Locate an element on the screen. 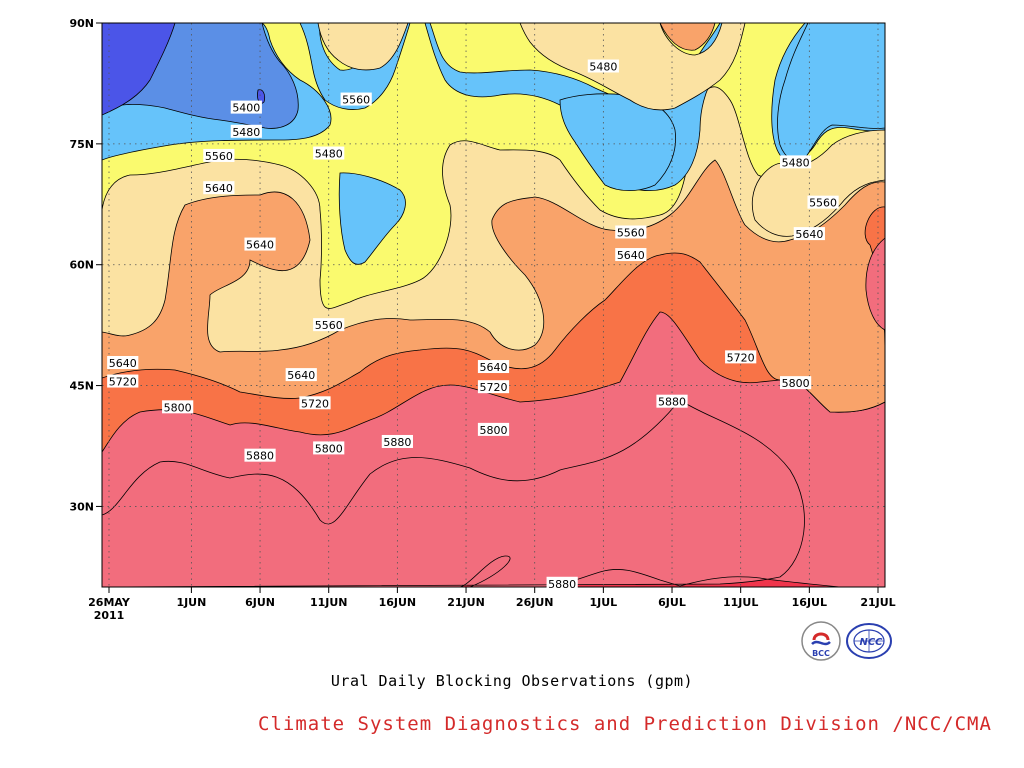 The width and height of the screenshot is (1024, 768). contour-label-0: 5400 is located at coordinates (246, 108).